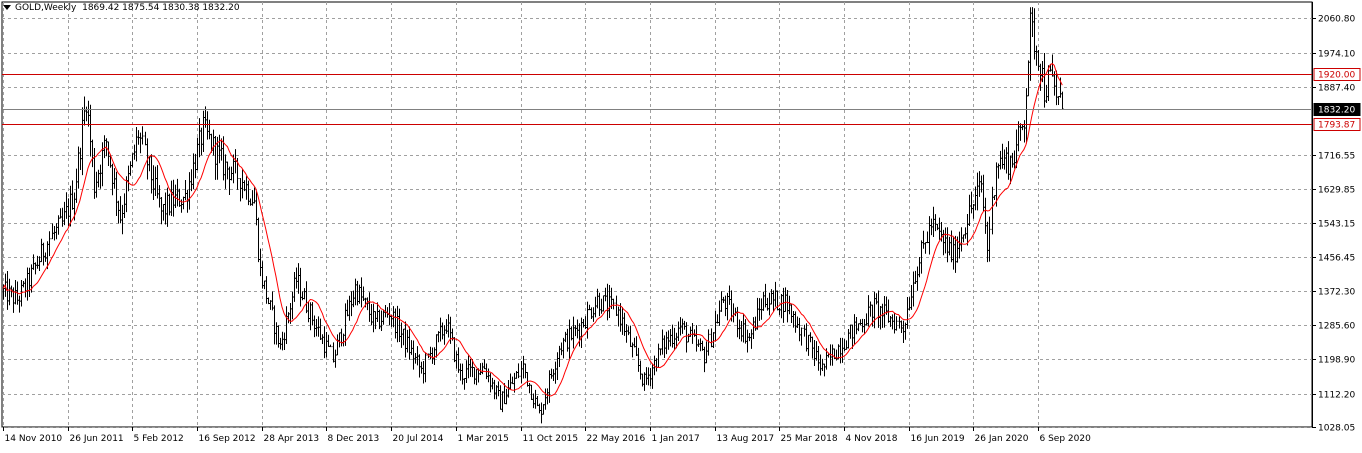  Describe the element at coordinates (872, 439) in the screenshot. I see `x-tick-label: 4 Nov 2018` at that location.